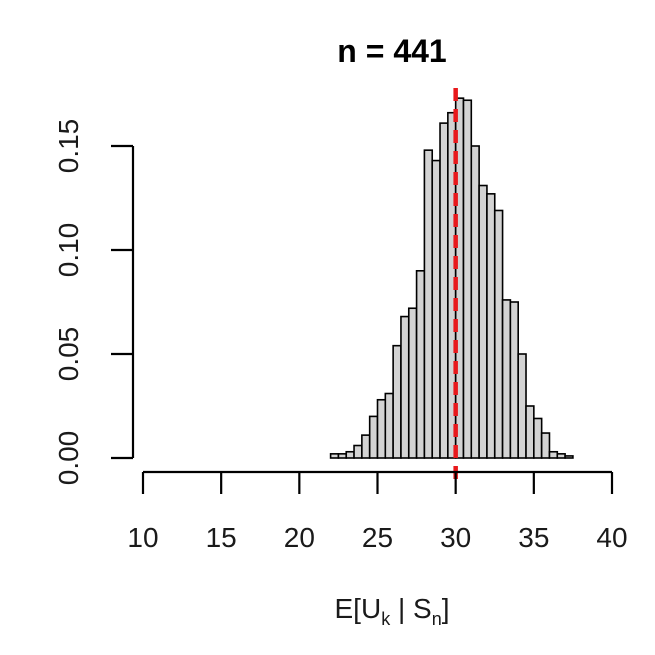 Image resolution: width=655 pixels, height=655 pixels. Describe the element at coordinates (377, 511) in the screenshot. I see `x-axis: 10 15 20 25 30 35 40` at that location.